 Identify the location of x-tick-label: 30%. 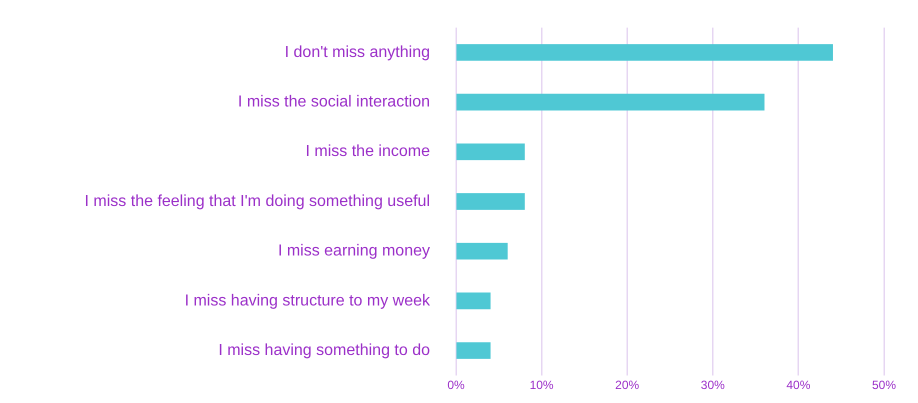
(713, 385).